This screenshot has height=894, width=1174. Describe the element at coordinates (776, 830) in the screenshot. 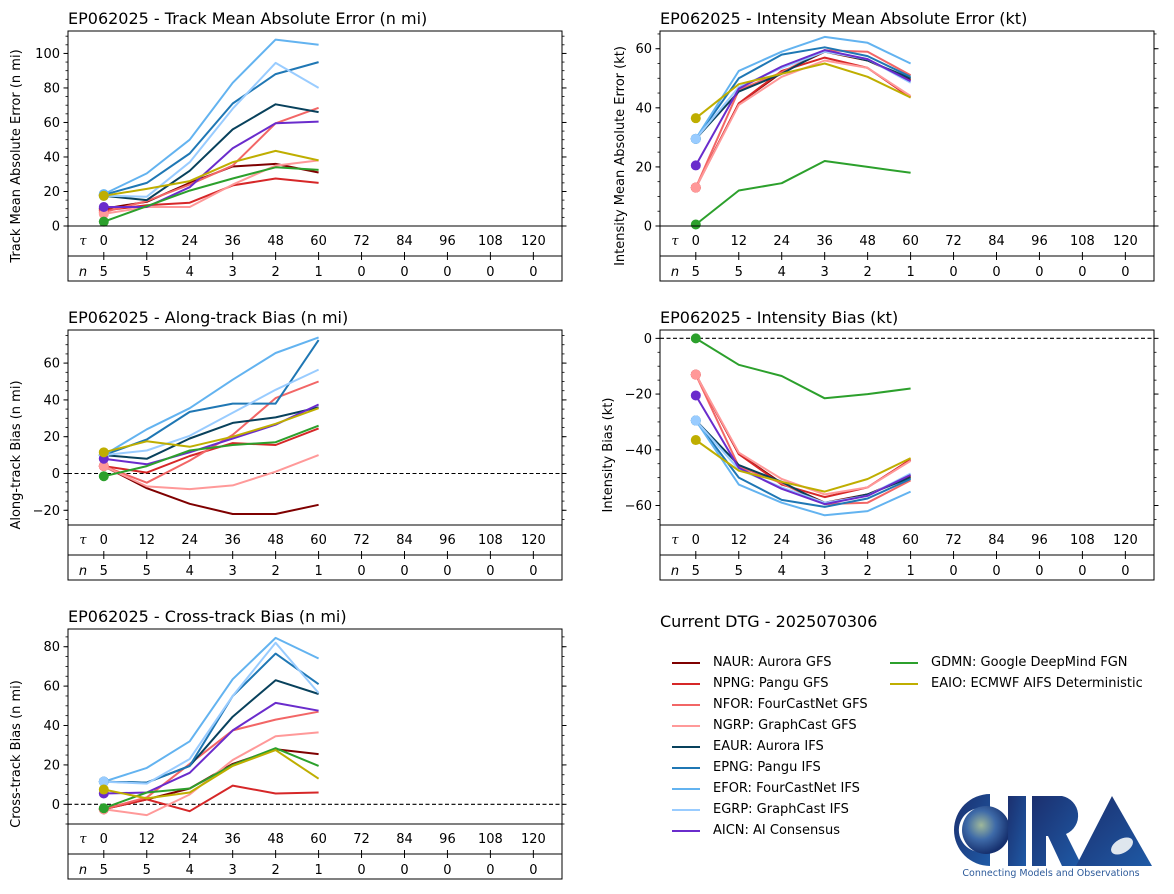

I see `legend-label: AICN: AI Consensus` at that location.